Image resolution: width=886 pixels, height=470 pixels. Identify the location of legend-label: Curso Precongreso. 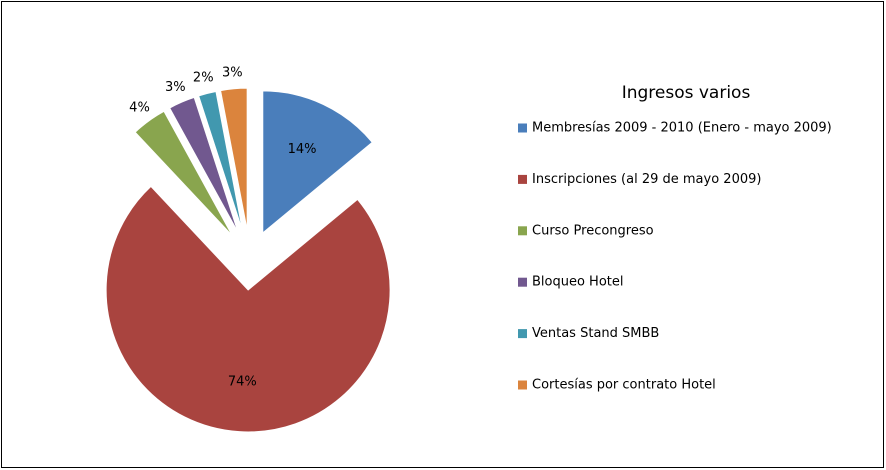
(593, 230).